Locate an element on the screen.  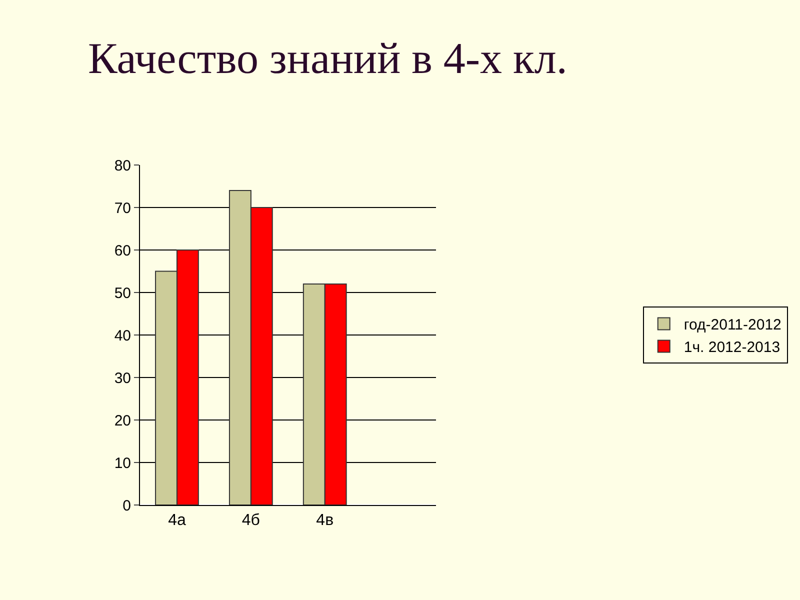
x-tick-label: 4а is located at coordinates (177, 521).